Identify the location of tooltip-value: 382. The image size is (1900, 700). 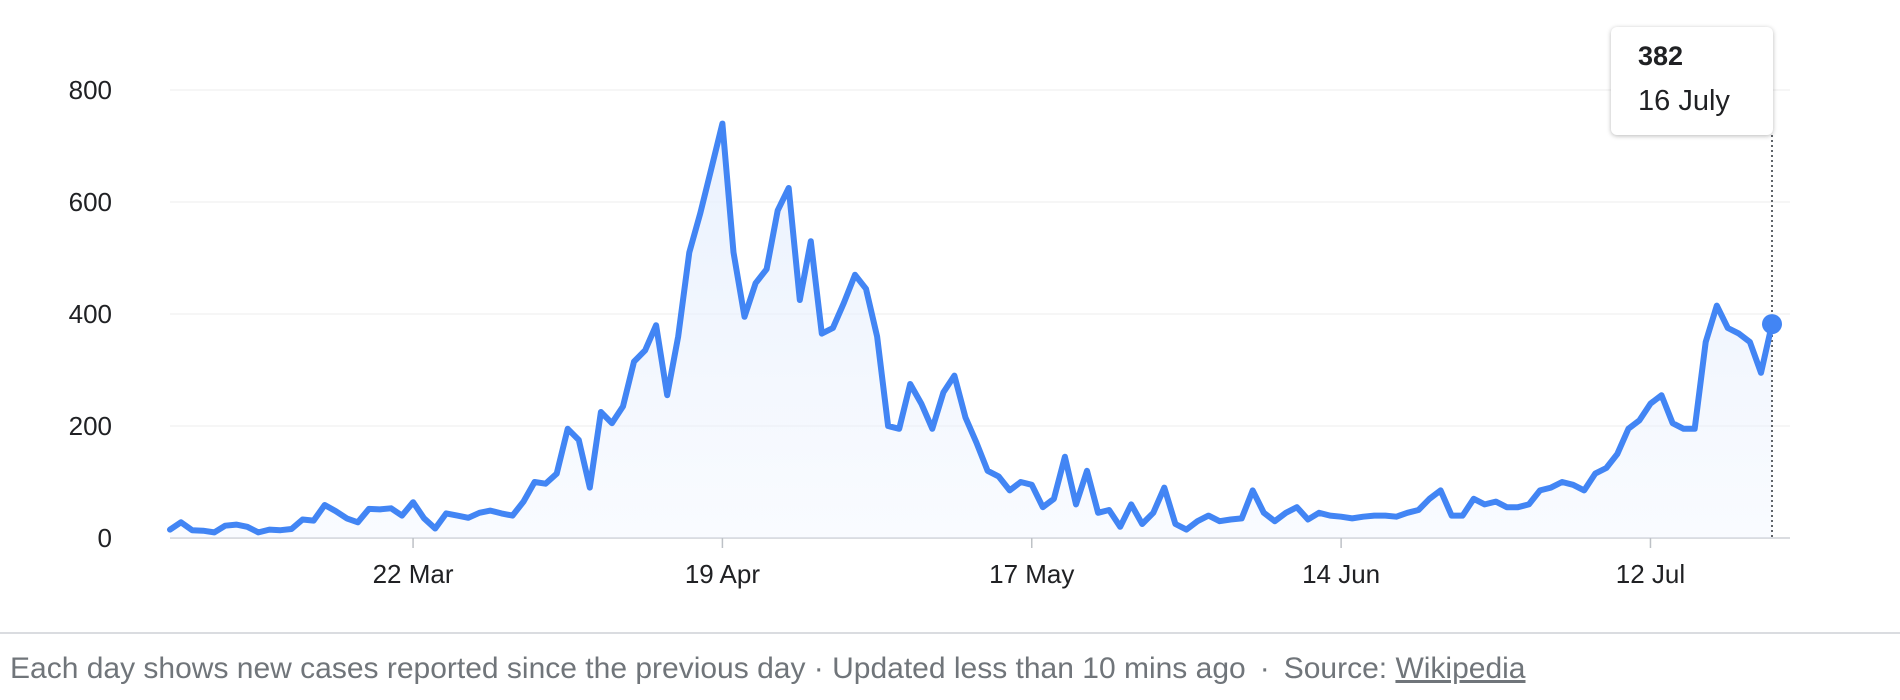
(1661, 56).